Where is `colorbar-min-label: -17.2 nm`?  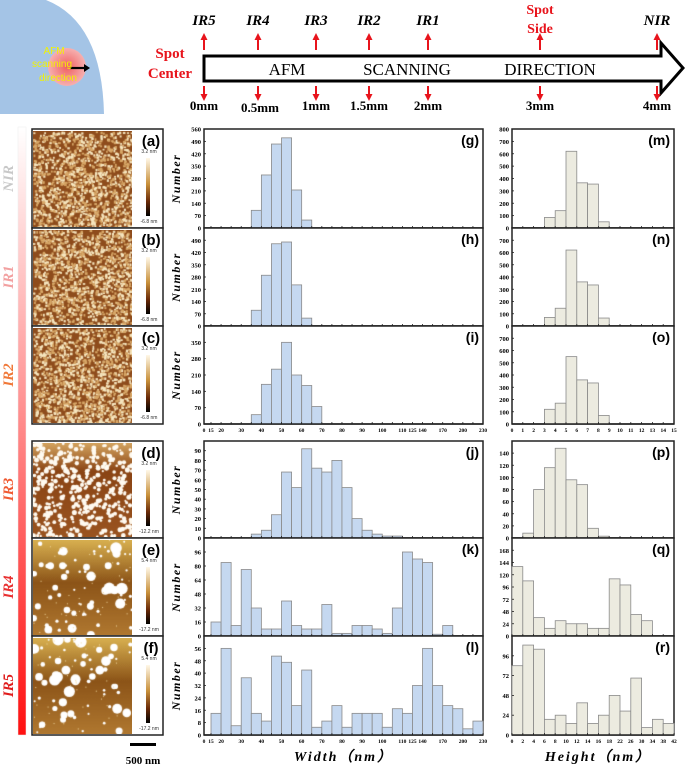 colorbar-min-label: -17.2 nm is located at coordinates (149, 630).